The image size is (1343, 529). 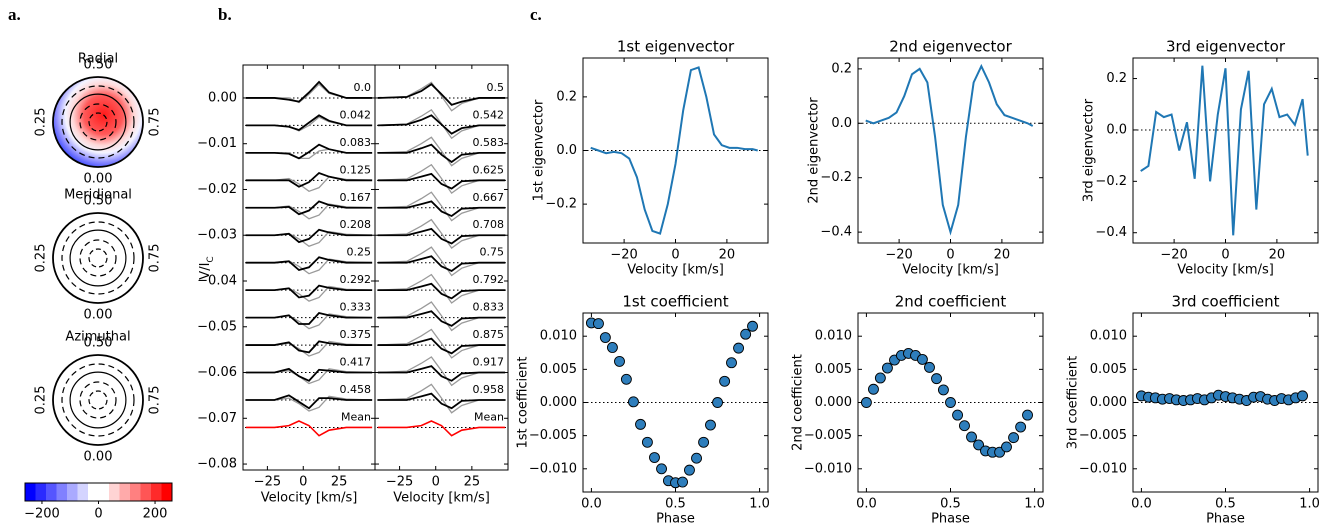 What do you see at coordinates (14, 14) in the screenshot?
I see `panel-label: a.` at bounding box center [14, 14].